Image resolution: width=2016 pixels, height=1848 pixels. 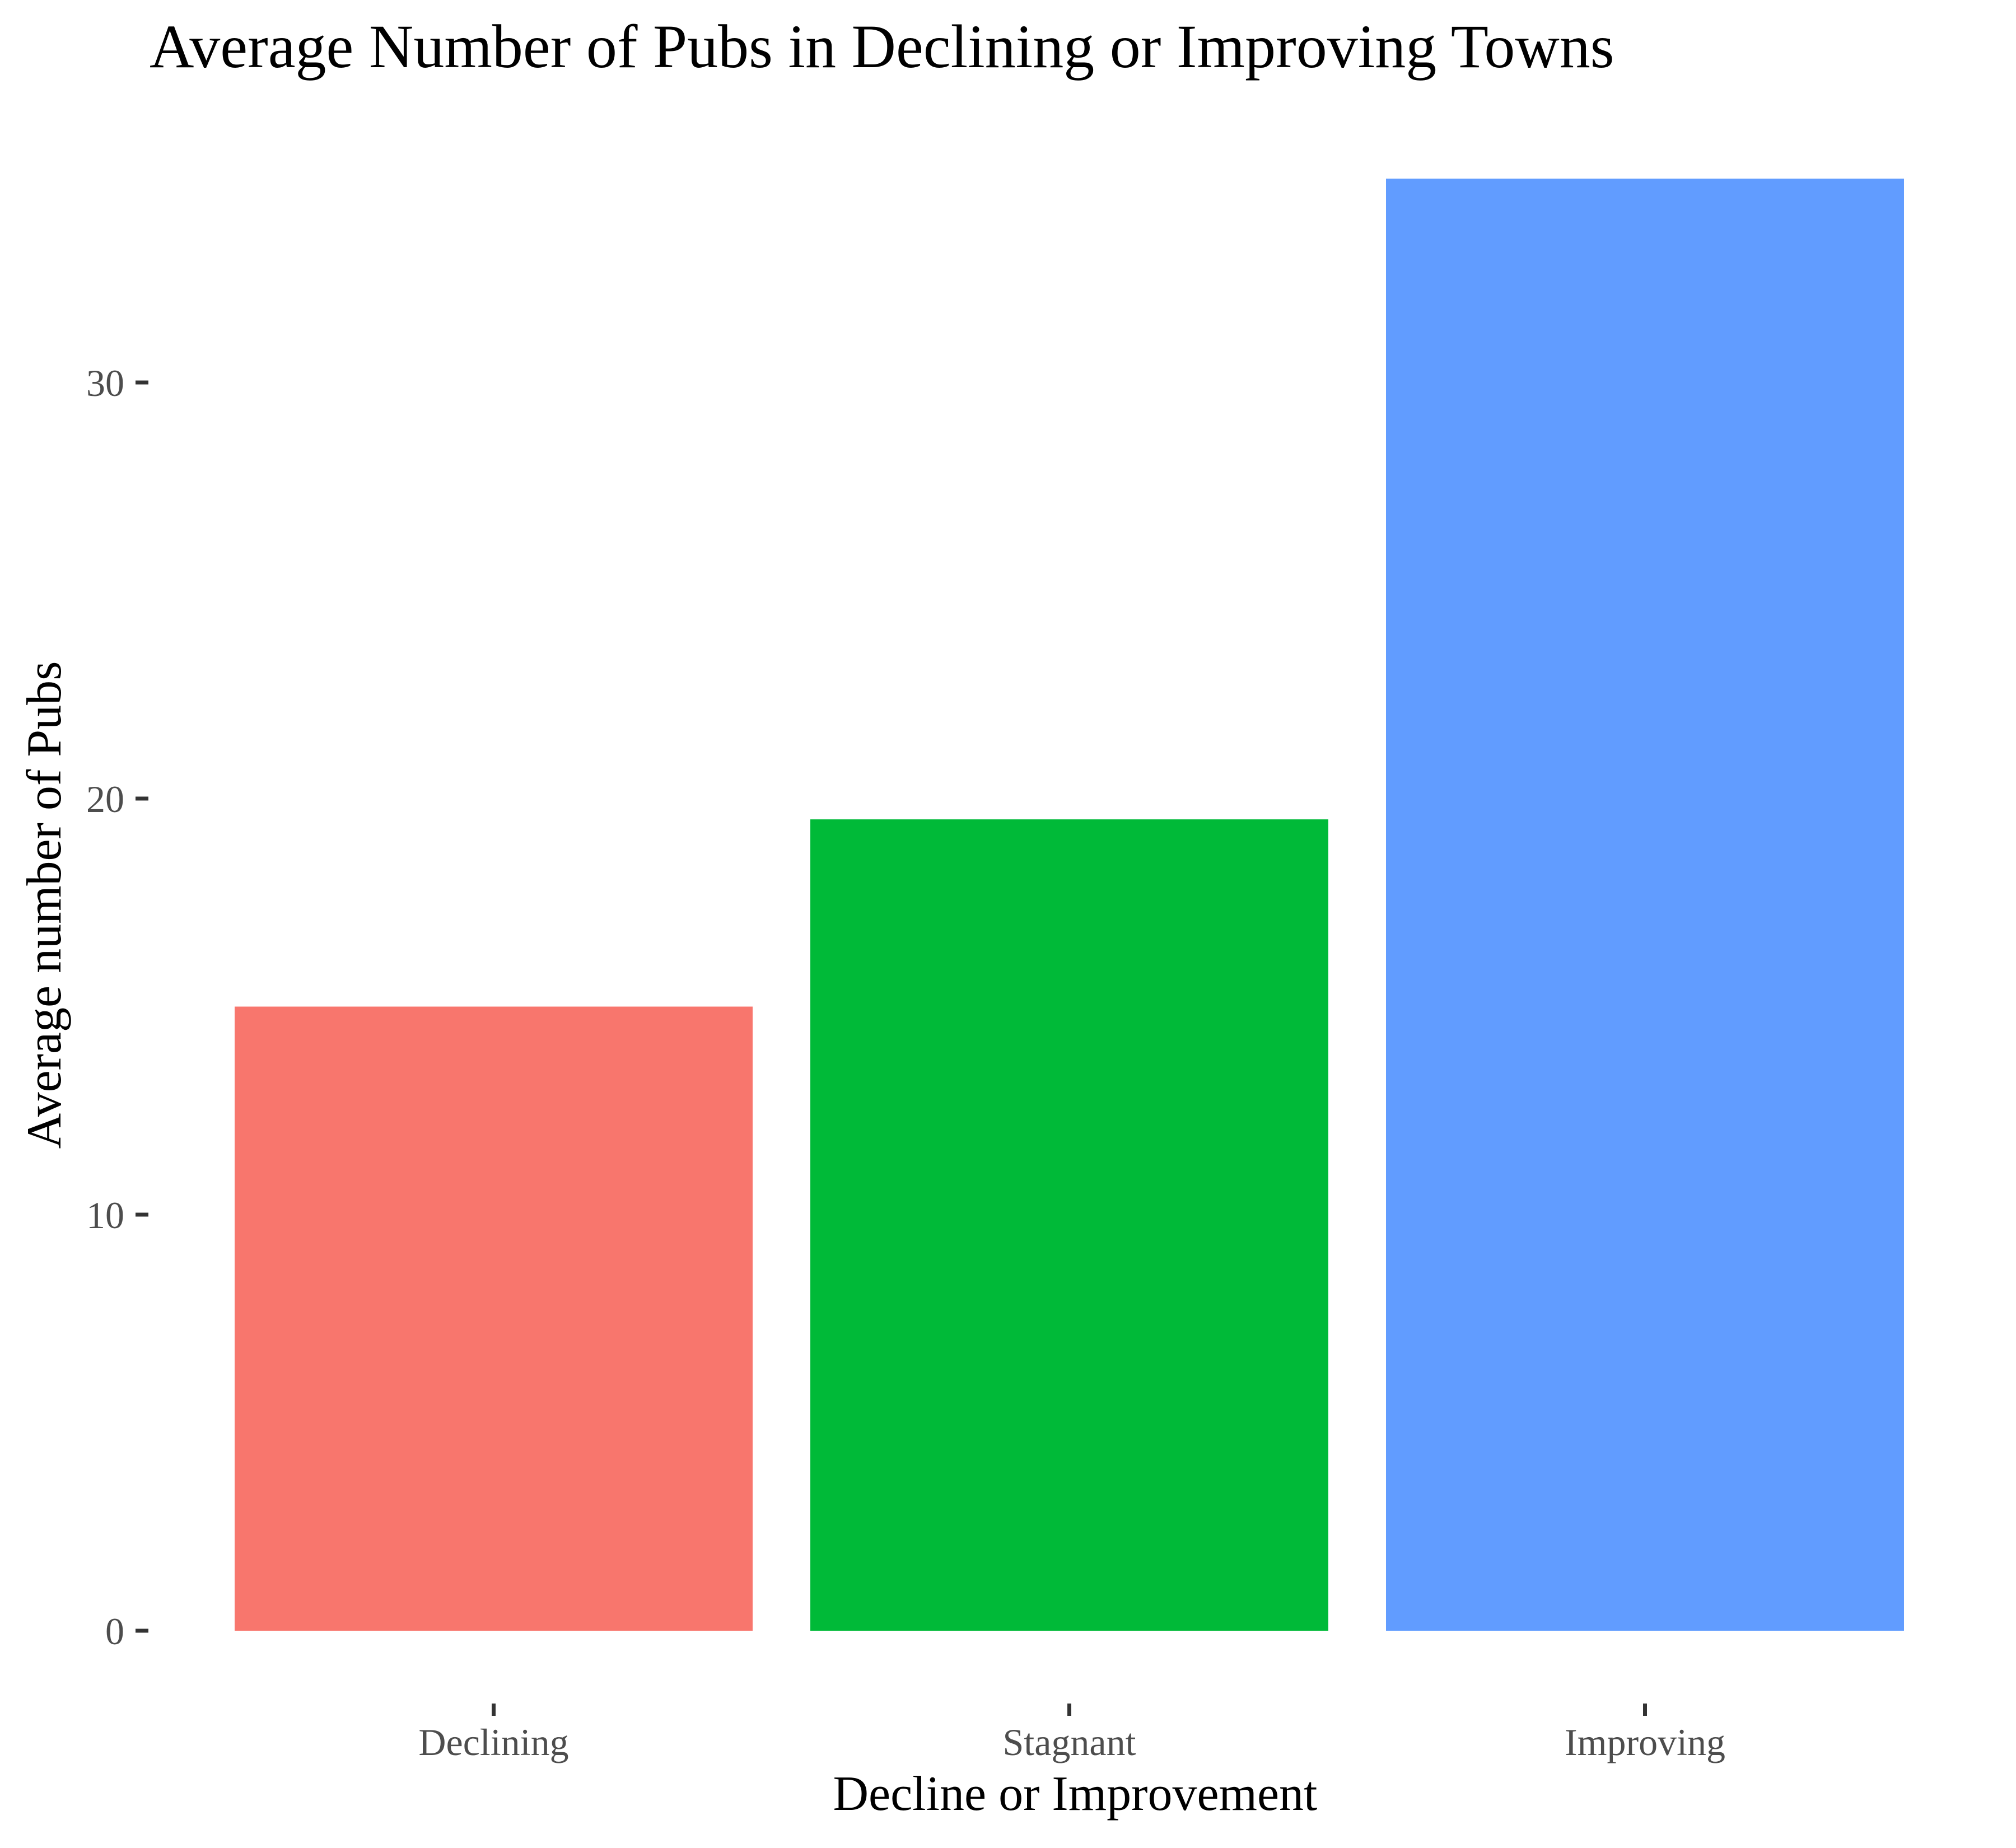 What do you see at coordinates (105, 383) in the screenshot?
I see `y-tick-label: 30` at bounding box center [105, 383].